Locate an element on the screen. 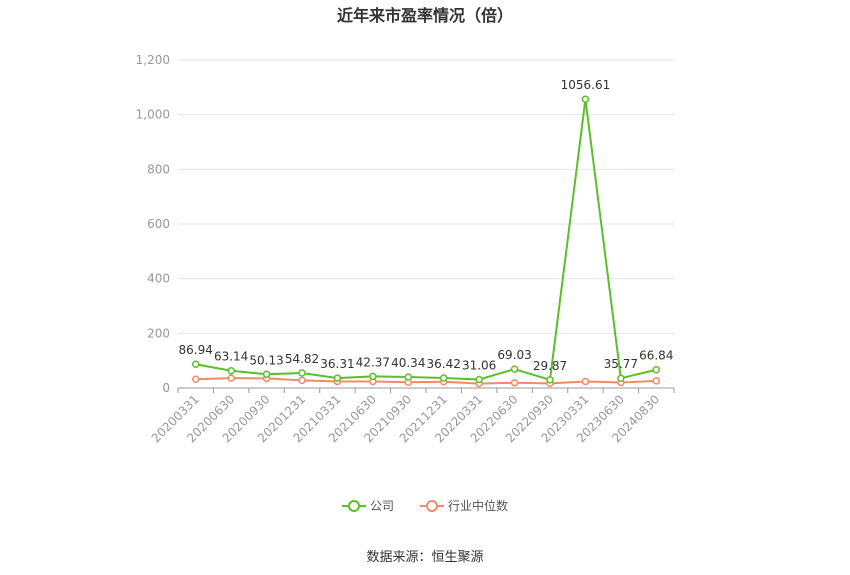  data-label-8: 31.06 is located at coordinates (479, 366).